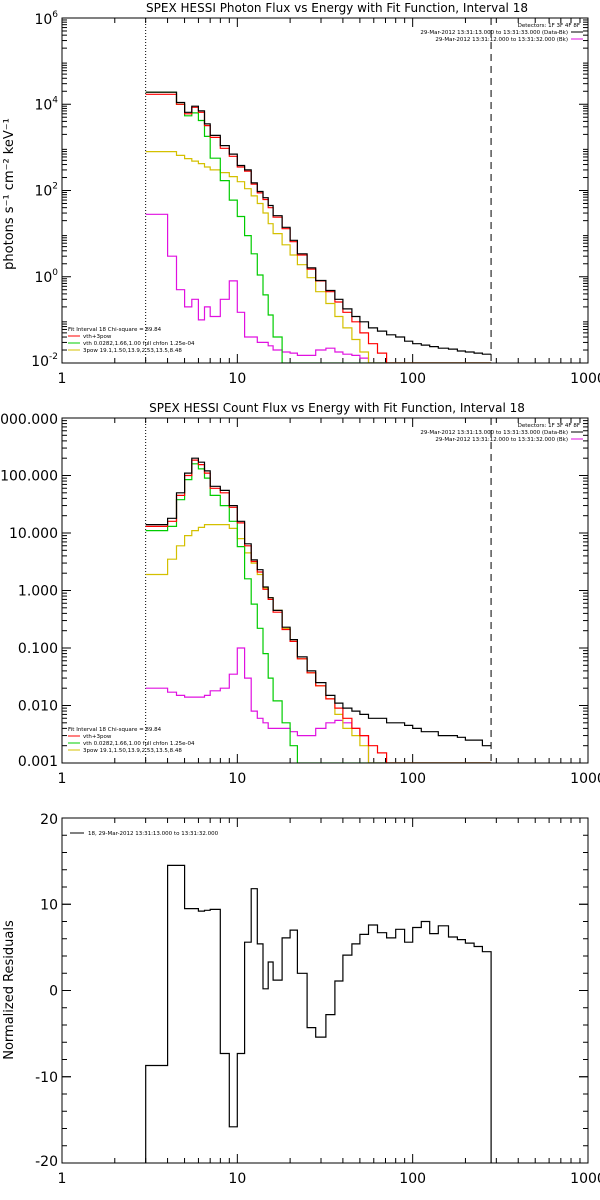 This screenshot has height=1200, width=600. Describe the element at coordinates (46, 19) in the screenshot. I see `y-tick-label: 10⁶` at that location.